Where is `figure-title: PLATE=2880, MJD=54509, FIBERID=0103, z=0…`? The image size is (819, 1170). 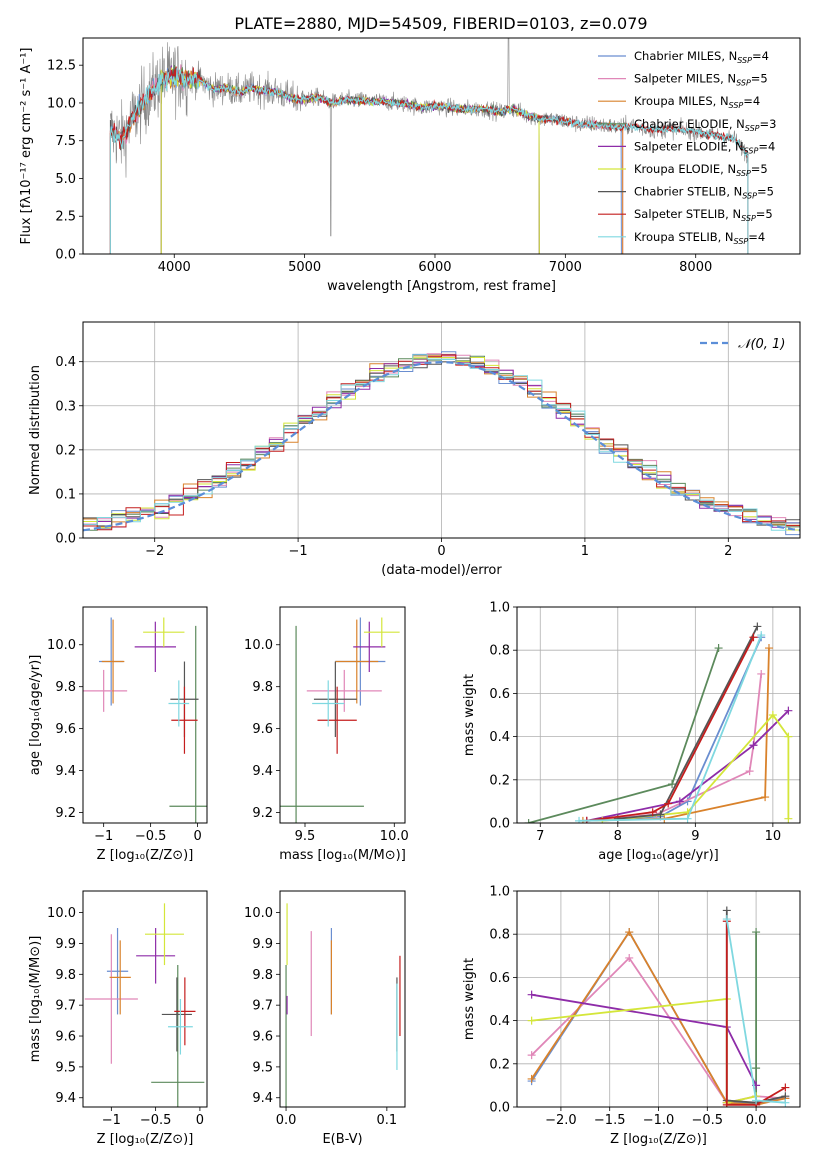 figure-title: PLATE=2880, MJD=54509, FIBERID=0103, z=0… is located at coordinates (440, 23).